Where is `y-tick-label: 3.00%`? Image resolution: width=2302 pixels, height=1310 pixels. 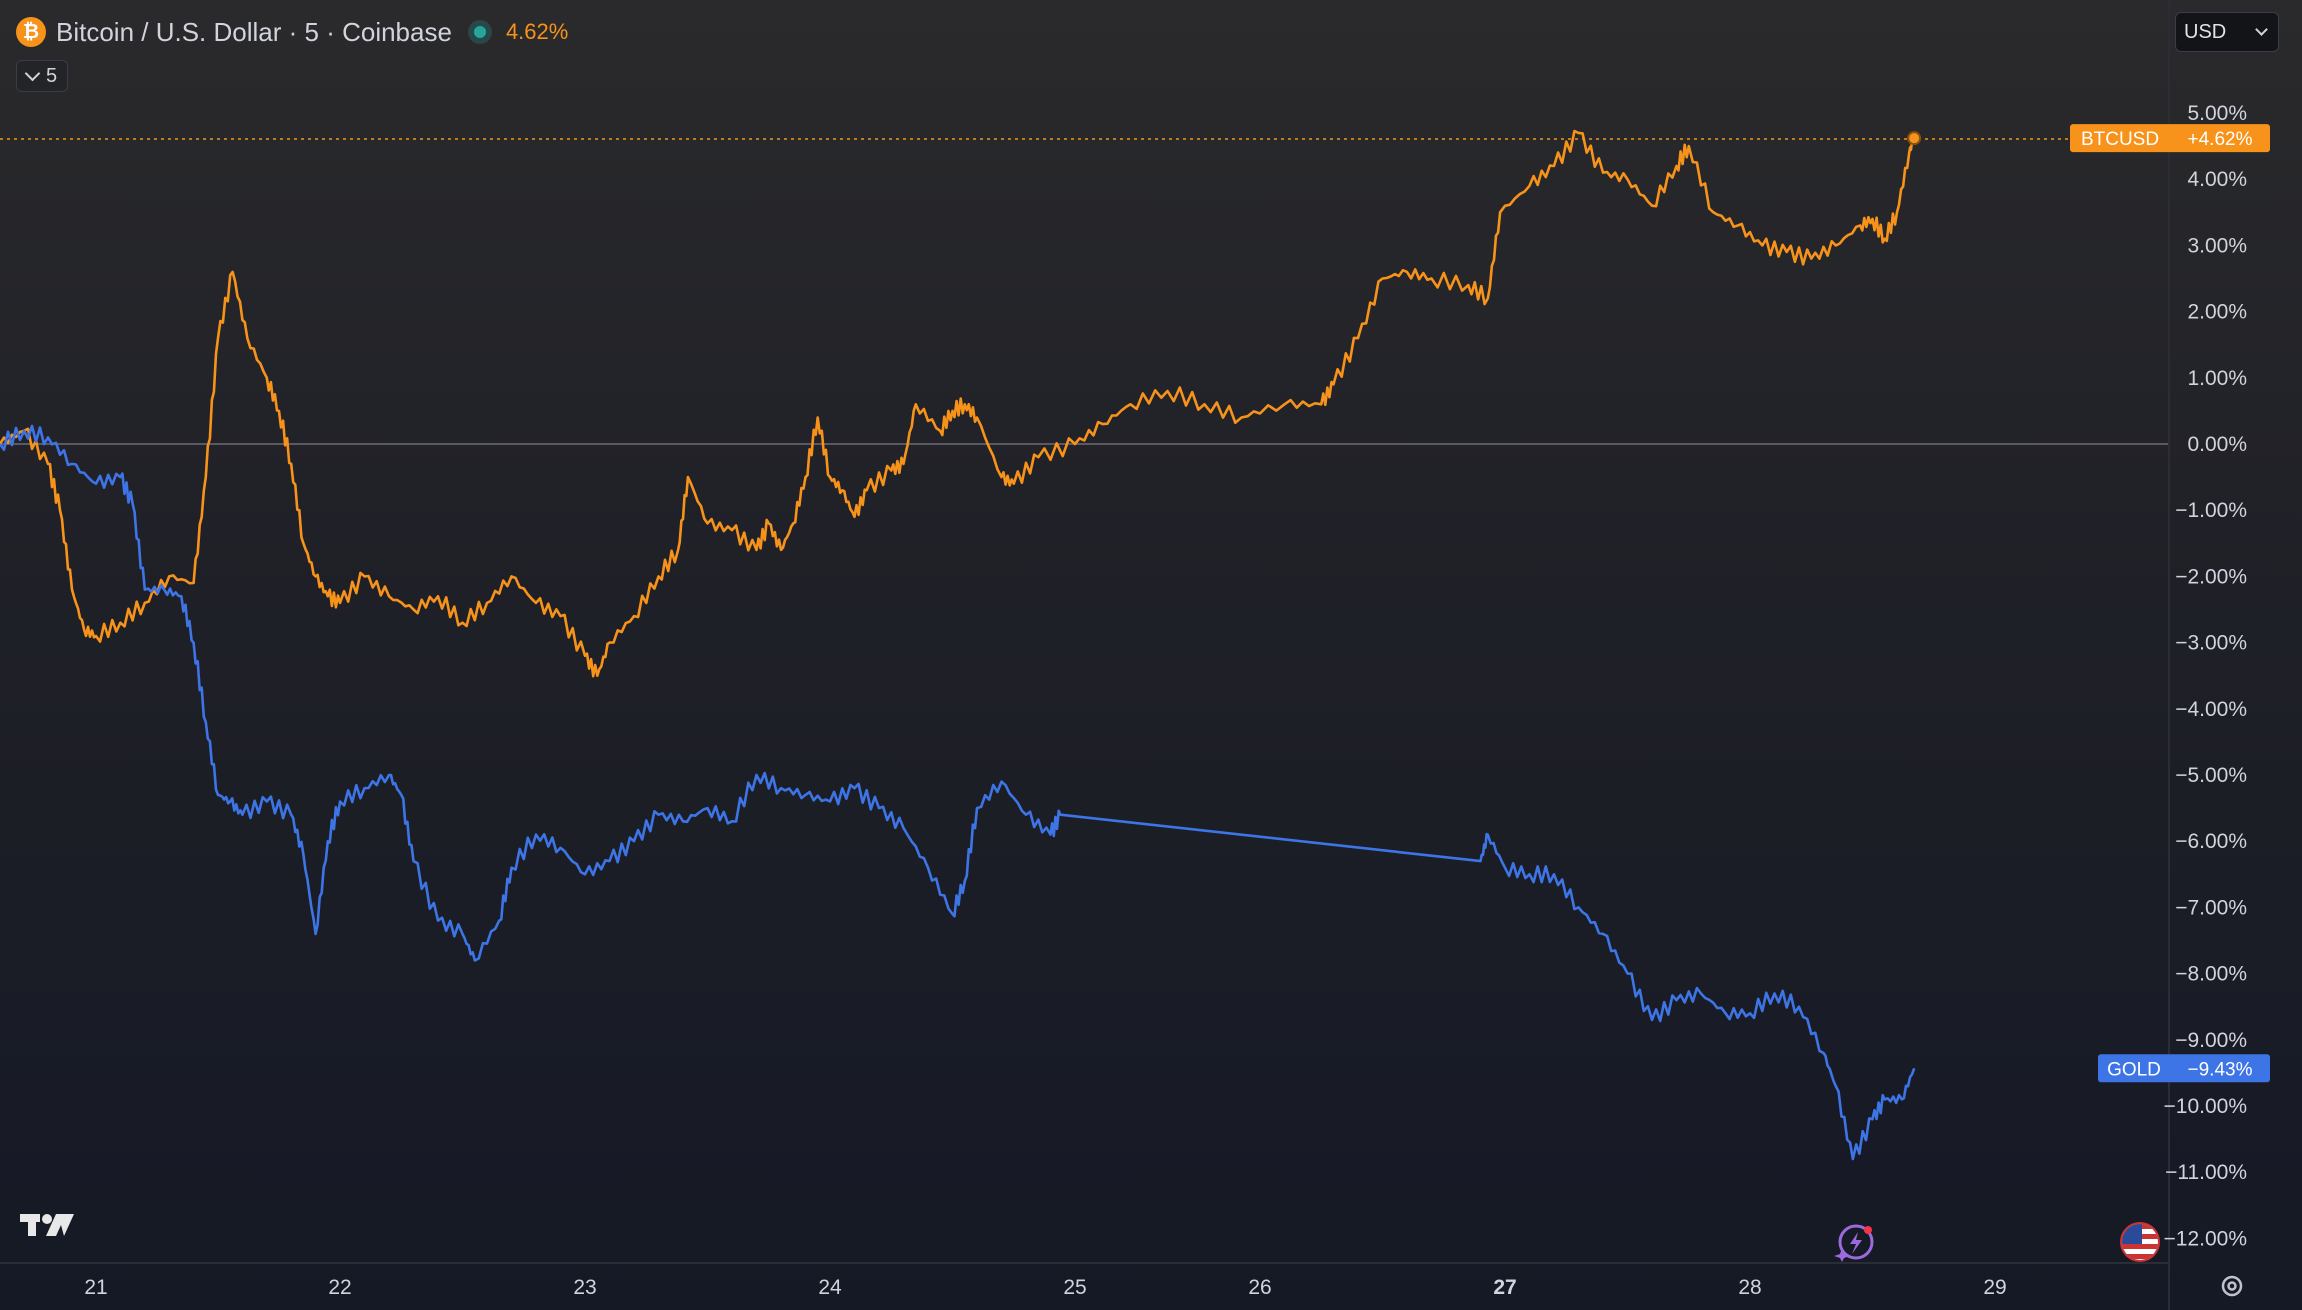
y-tick-label: 3.00% is located at coordinates (2217, 245).